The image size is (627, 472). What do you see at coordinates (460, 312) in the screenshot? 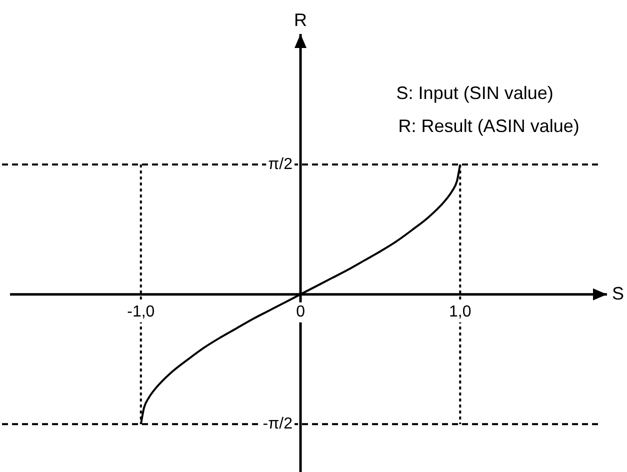
I see `x-tick-label: 1,0` at bounding box center [460, 312].